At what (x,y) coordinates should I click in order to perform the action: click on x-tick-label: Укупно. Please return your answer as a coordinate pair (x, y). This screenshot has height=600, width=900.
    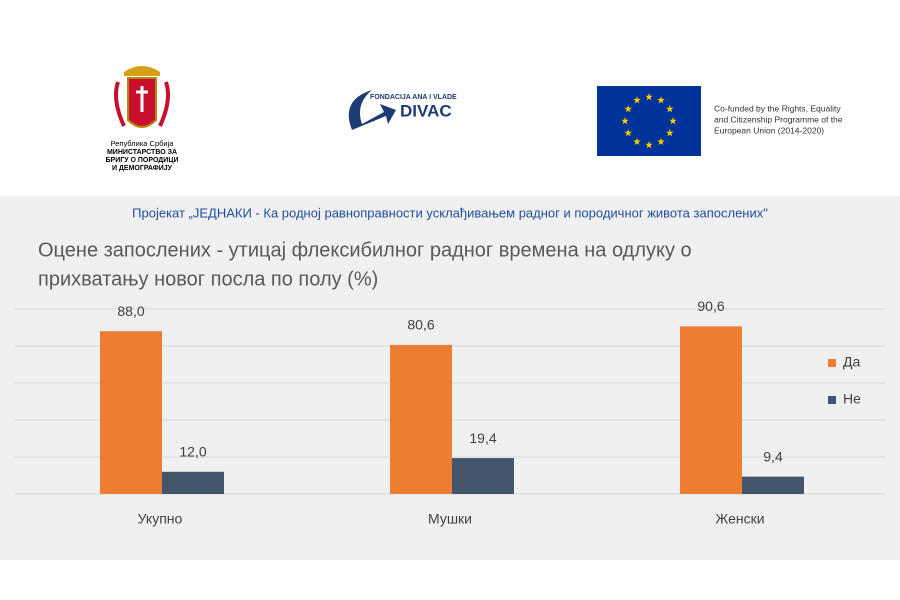
    Looking at the image, I should click on (160, 519).